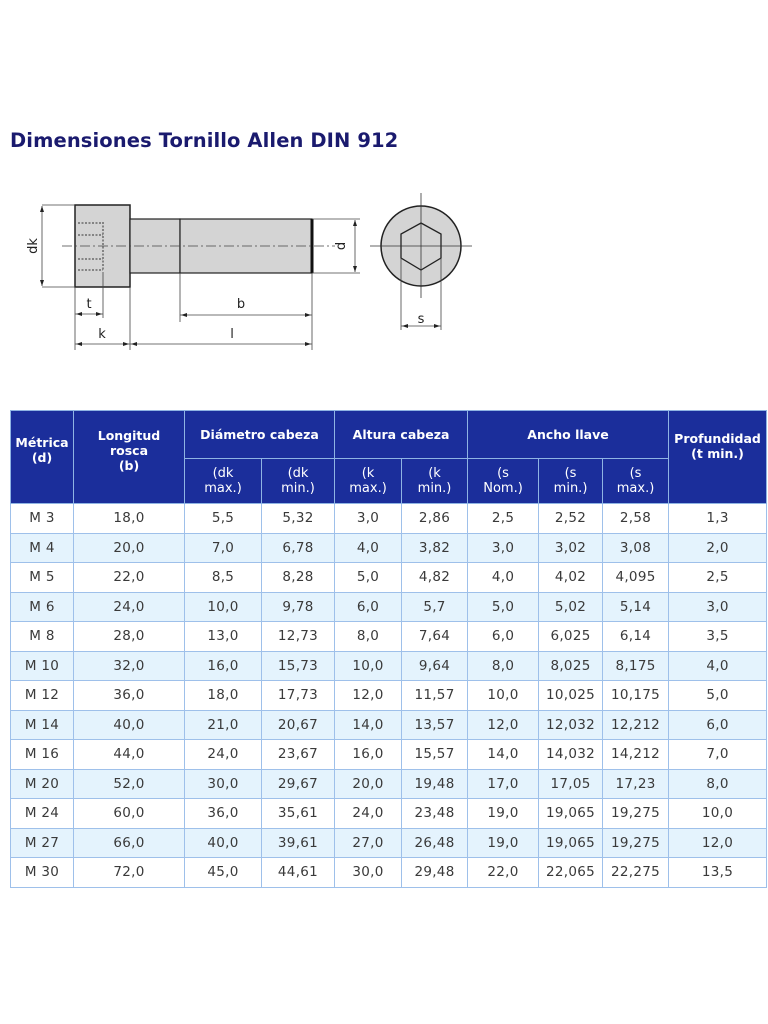  Describe the element at coordinates (435, 695) in the screenshot. I see `cell-k-min: 11,57` at that location.